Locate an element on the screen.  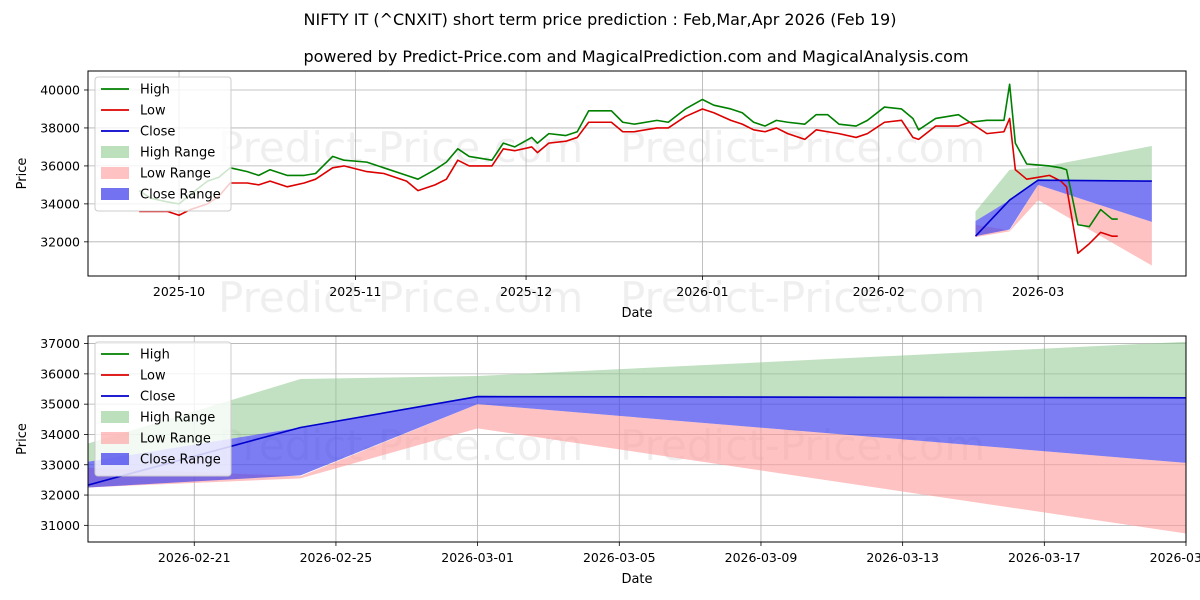
y-tick-label: 35000 is located at coordinates (60, 404).